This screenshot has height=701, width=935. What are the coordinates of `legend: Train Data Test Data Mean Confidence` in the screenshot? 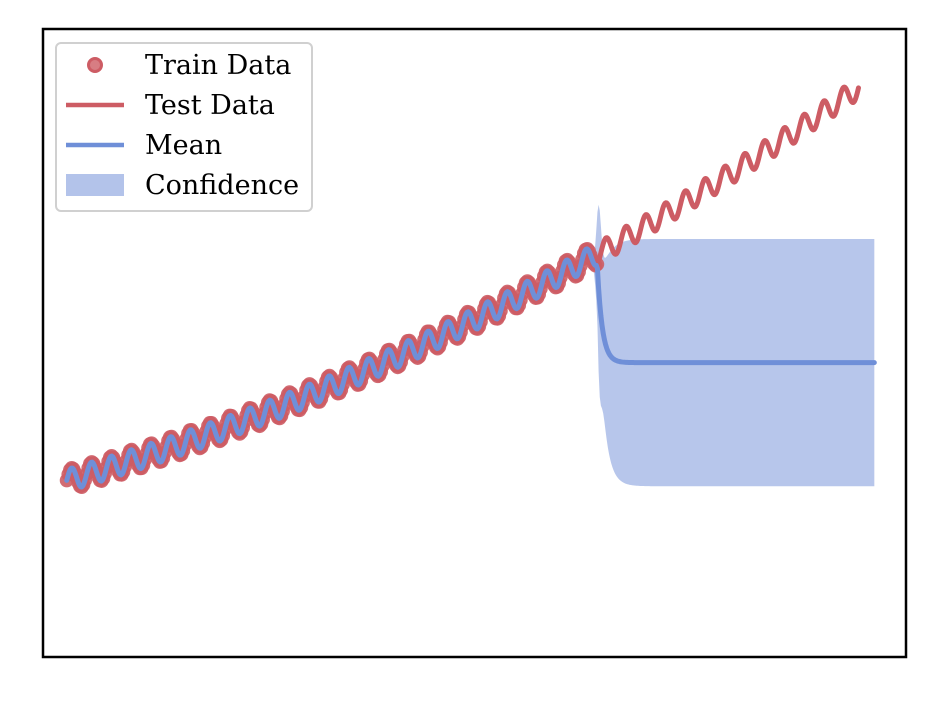 It's located at (184, 127).